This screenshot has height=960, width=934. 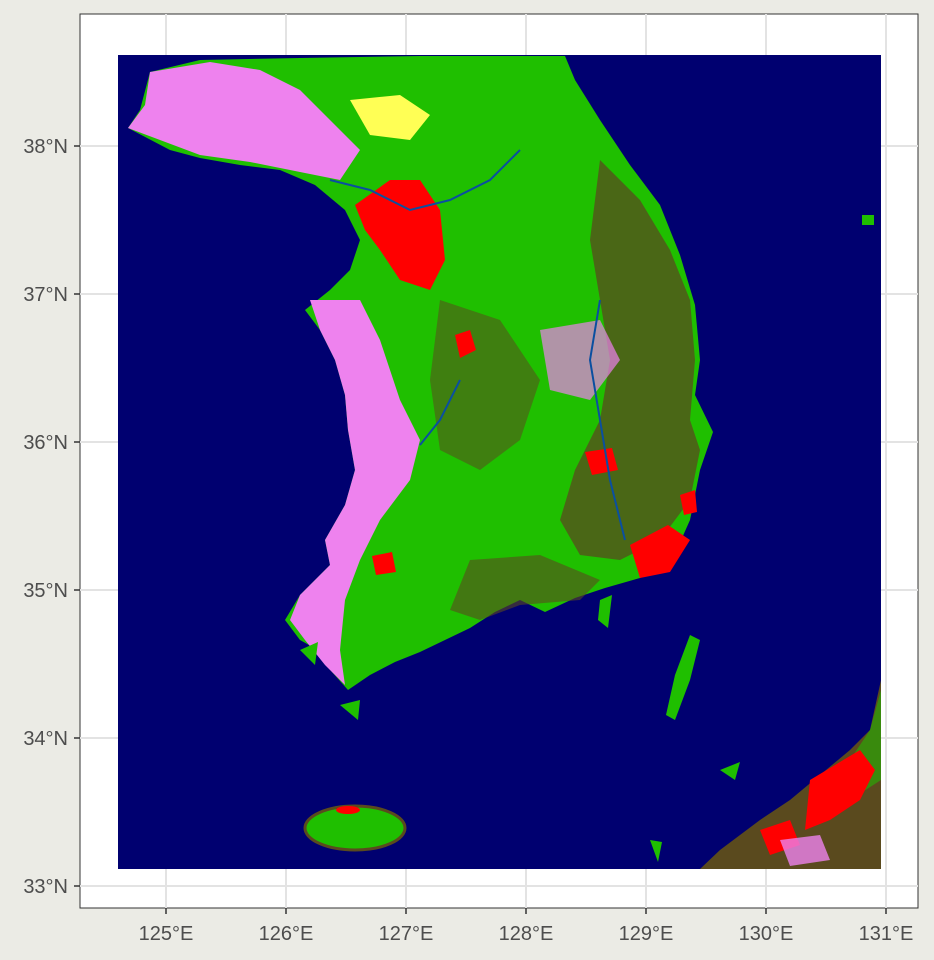 I want to click on river-geum, so click(x=440, y=412).